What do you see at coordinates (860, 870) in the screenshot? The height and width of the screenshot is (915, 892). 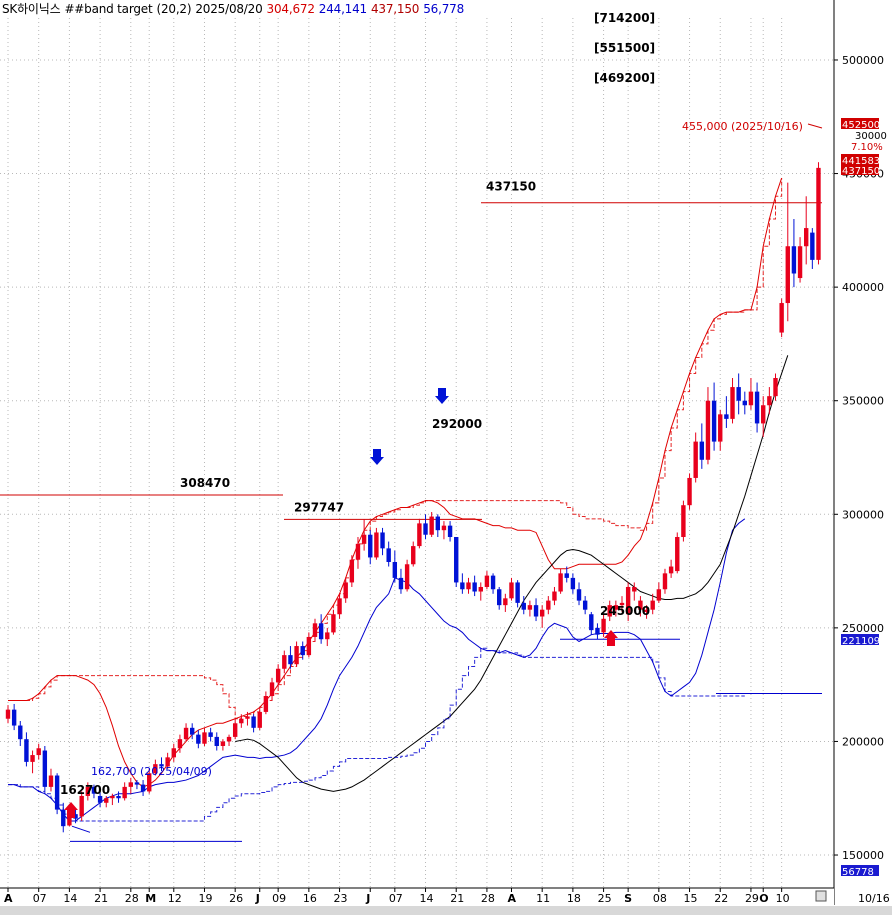 I see `price-tag-volume-bg` at bounding box center [860, 870].